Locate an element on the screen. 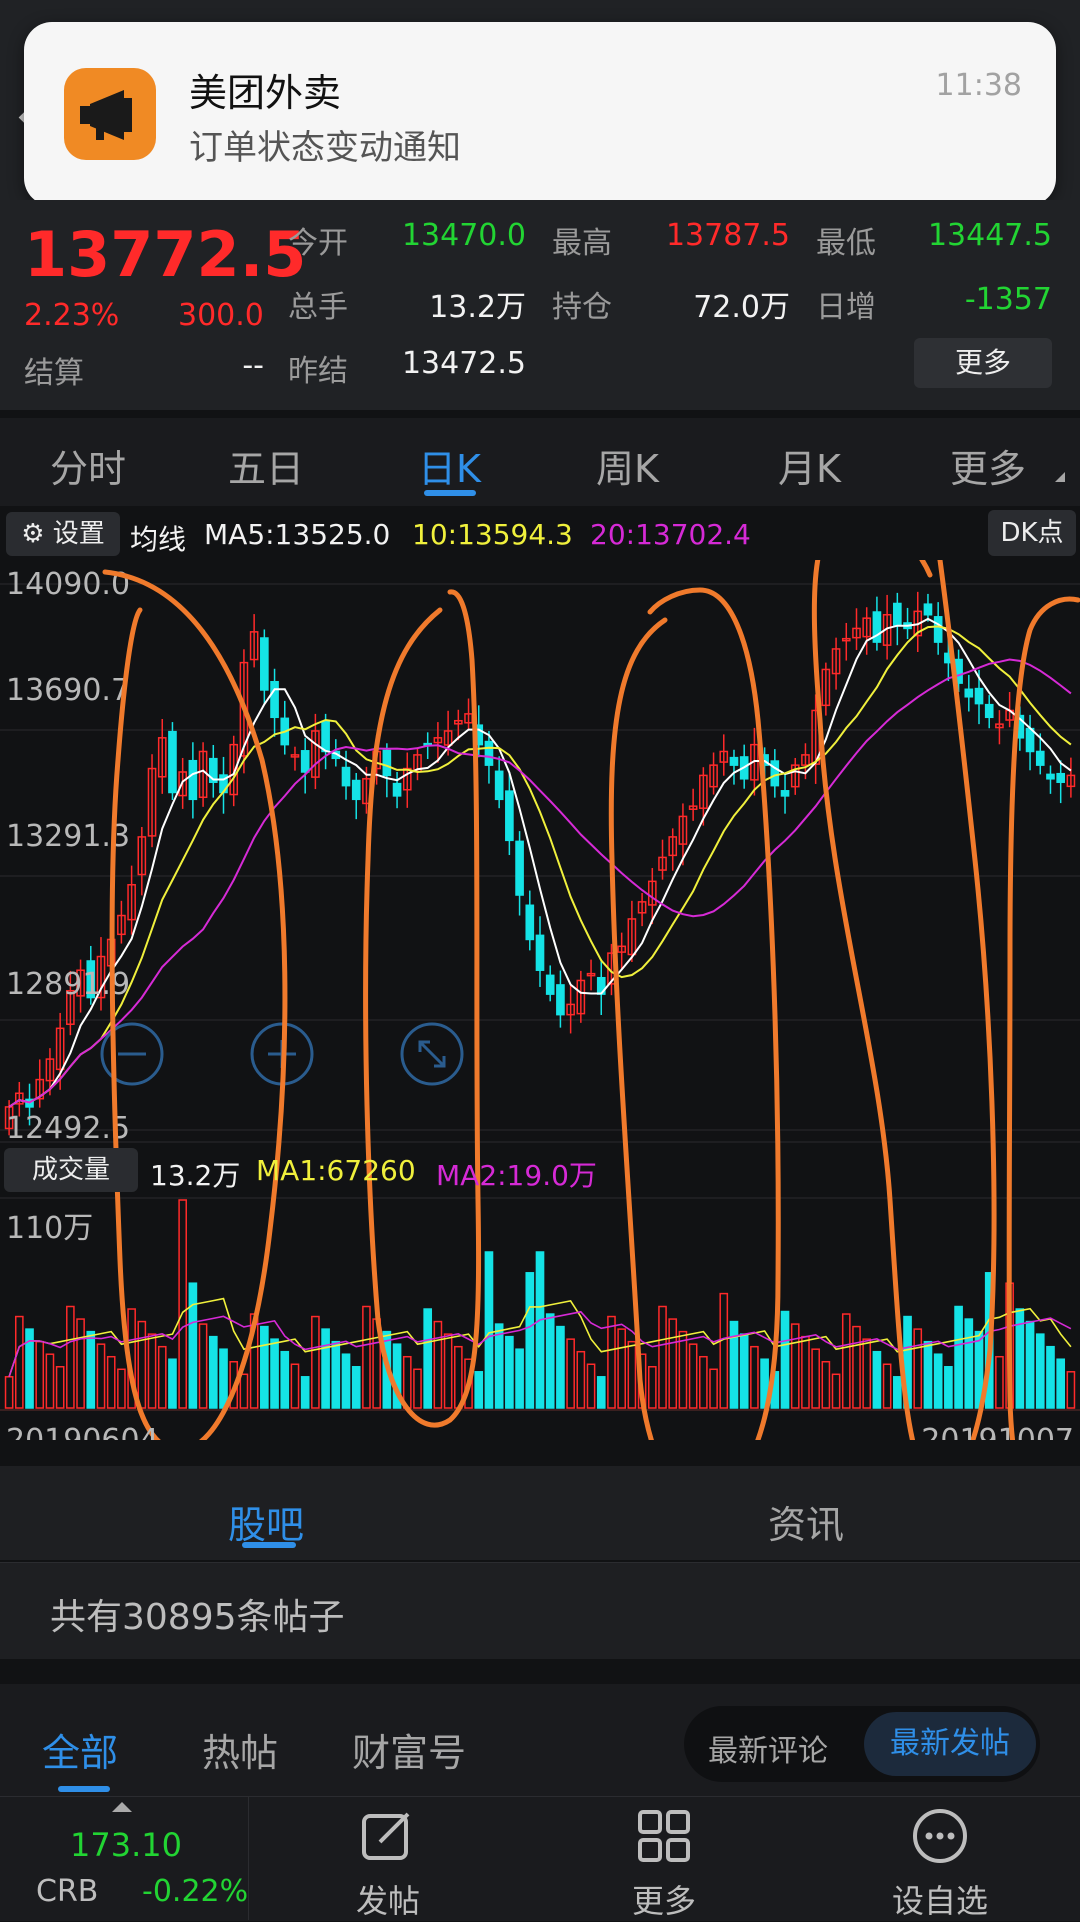 The image size is (1080, 1922). notification-time: 11:38 is located at coordinates (978, 85).